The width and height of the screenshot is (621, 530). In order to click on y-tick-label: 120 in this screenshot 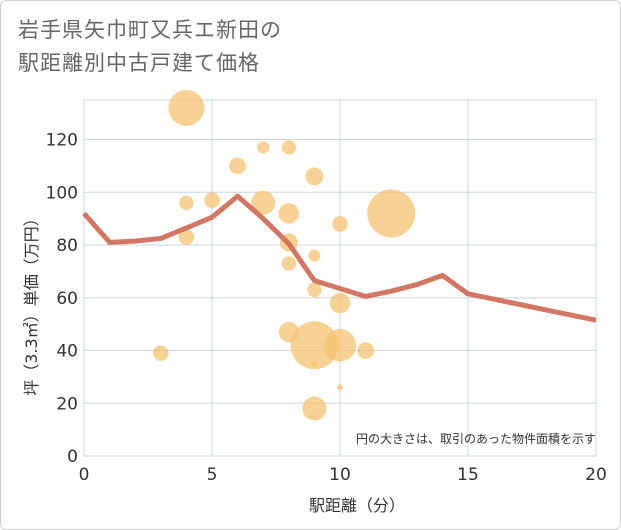, I will do `click(62, 141)`.